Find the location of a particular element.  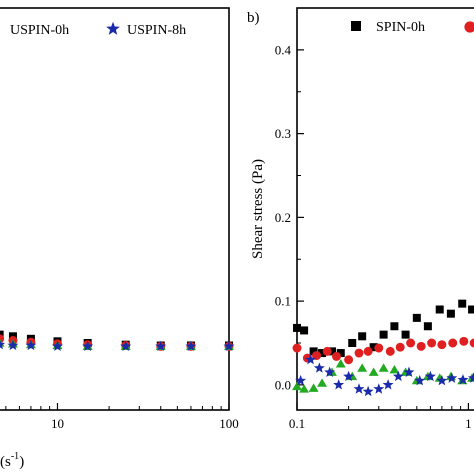

panel-a-data-points is located at coordinates (117, 341).